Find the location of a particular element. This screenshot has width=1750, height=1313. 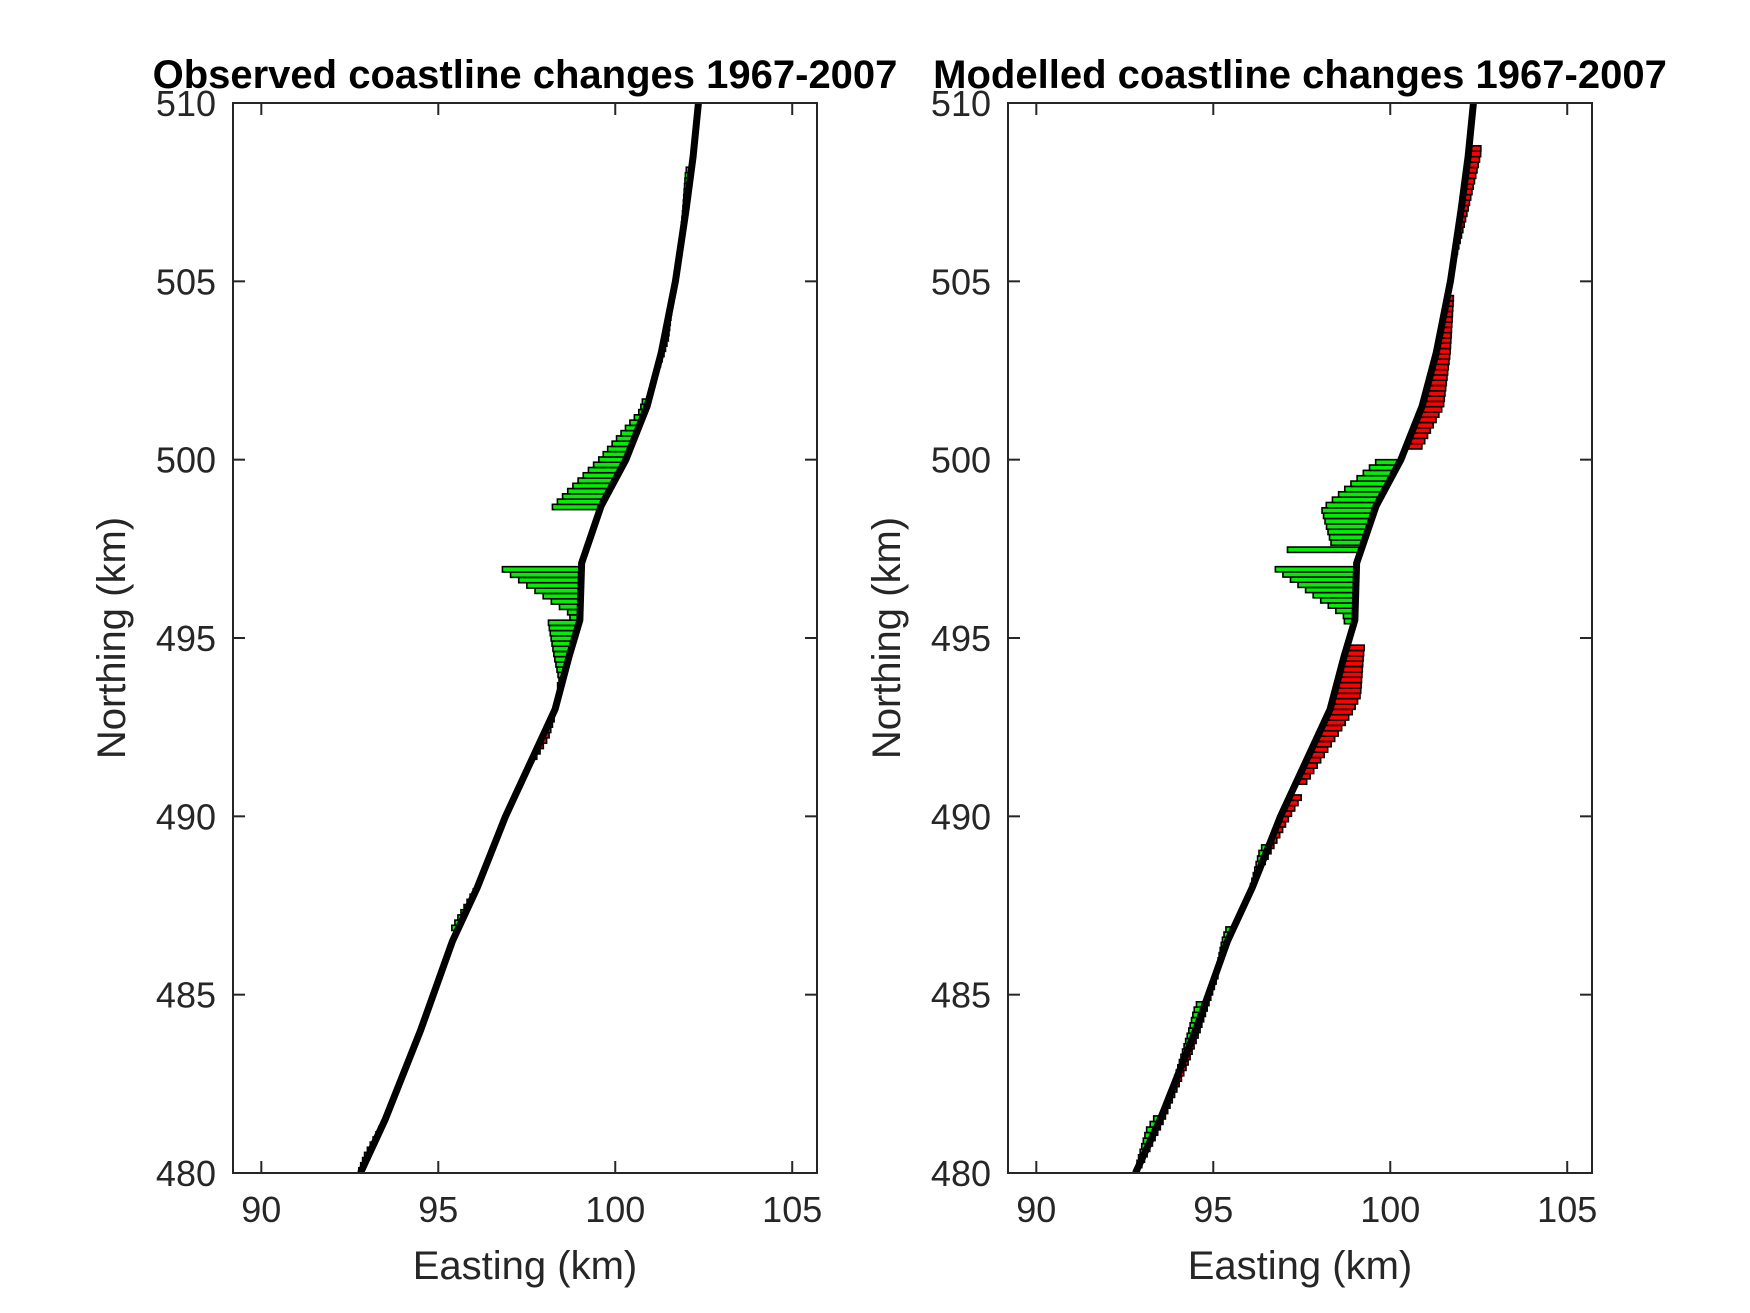

chart-title: Modelled coastline changes 1967-2007 is located at coordinates (1300, 75).